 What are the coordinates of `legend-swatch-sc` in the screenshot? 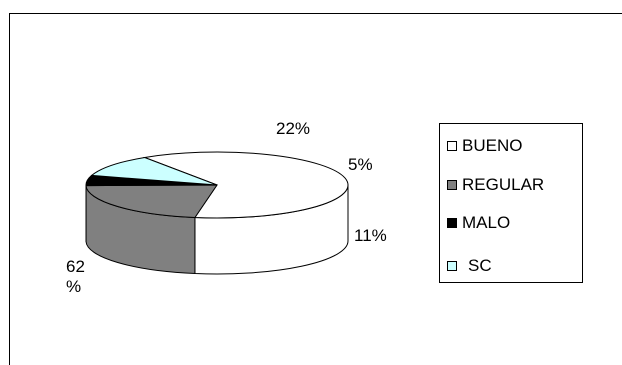 It's located at (452, 266).